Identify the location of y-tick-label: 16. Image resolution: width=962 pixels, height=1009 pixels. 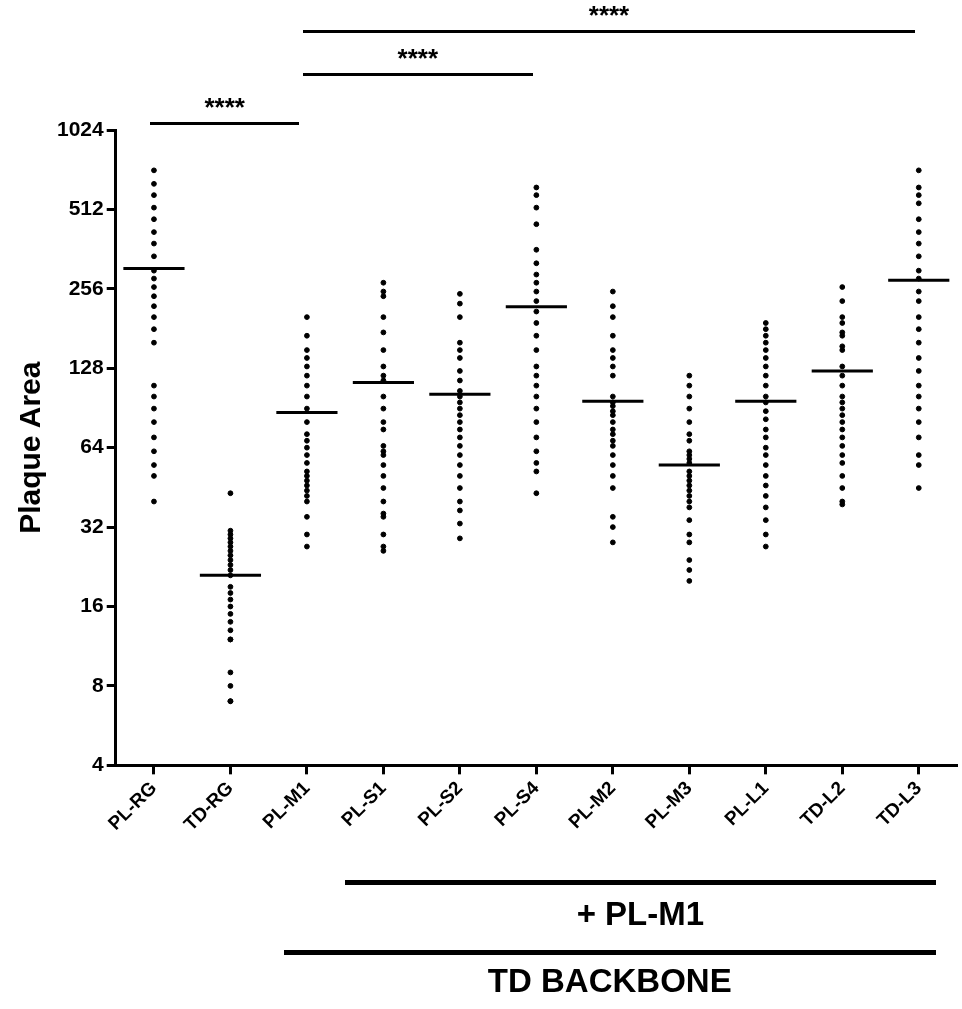
(92, 605).